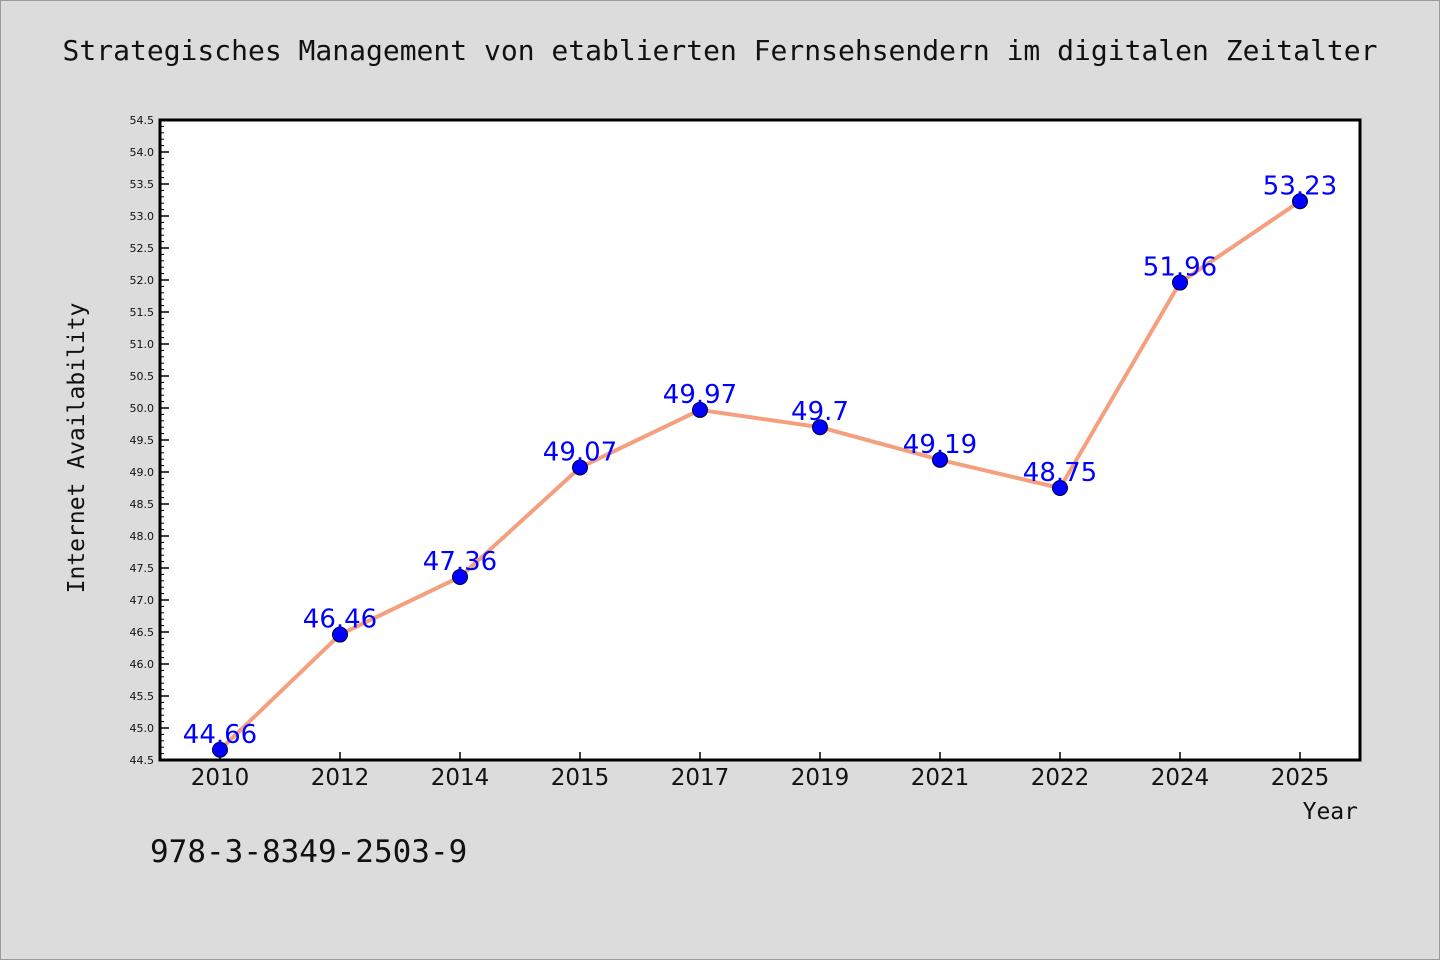  Describe the element at coordinates (1180, 778) in the screenshot. I see `x-tick-label: 2024` at that location.